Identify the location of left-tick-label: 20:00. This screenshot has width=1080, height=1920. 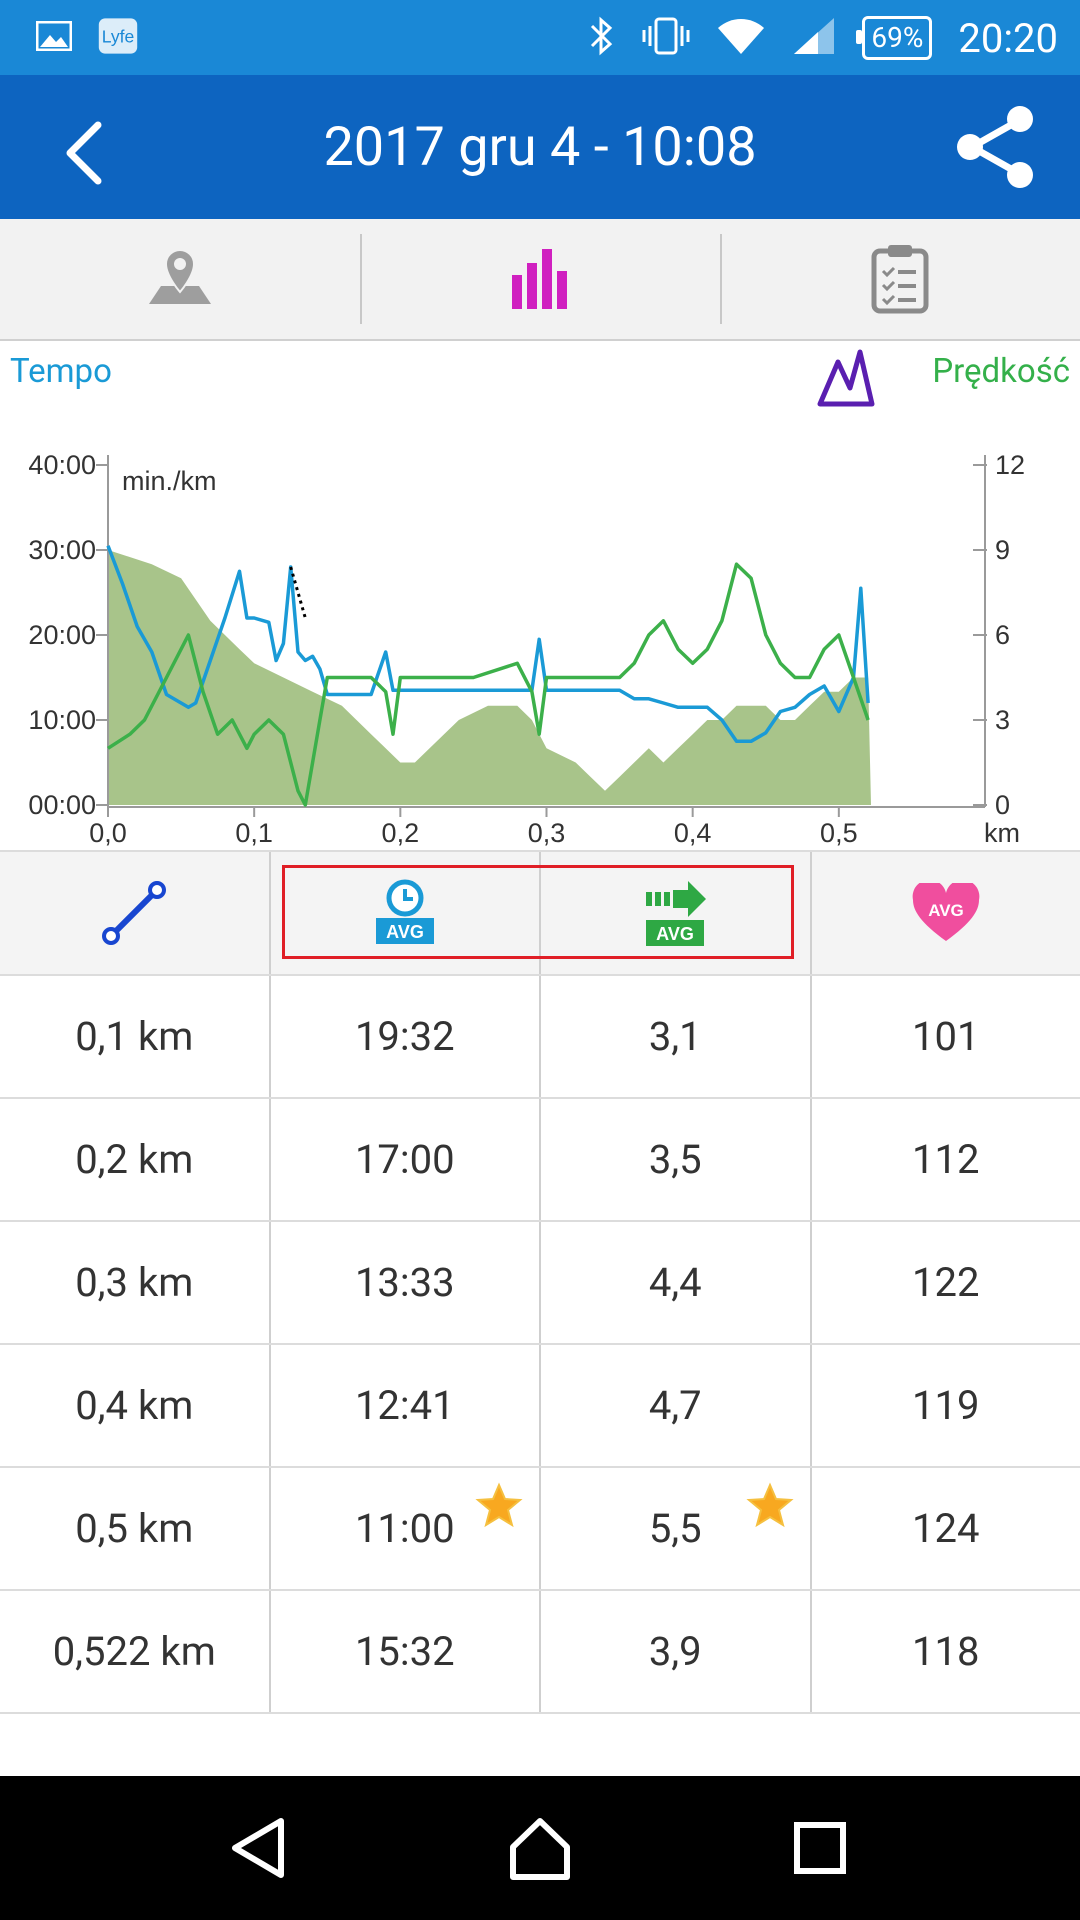
(62, 635).